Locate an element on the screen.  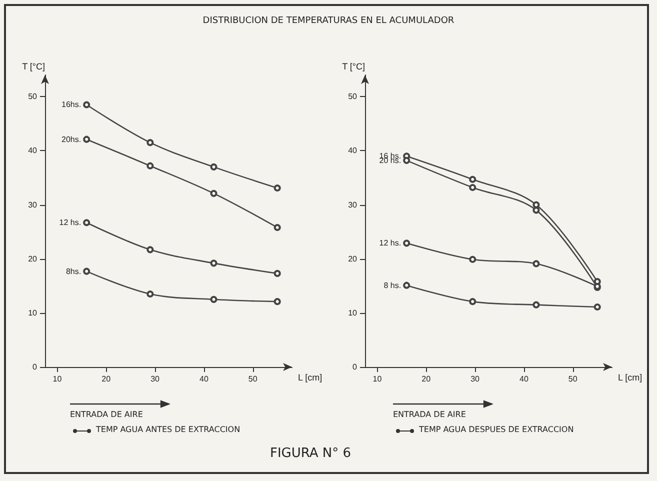
text: TEMP AGUA ANTES DE EXTRACCION is located at coordinates (168, 429).